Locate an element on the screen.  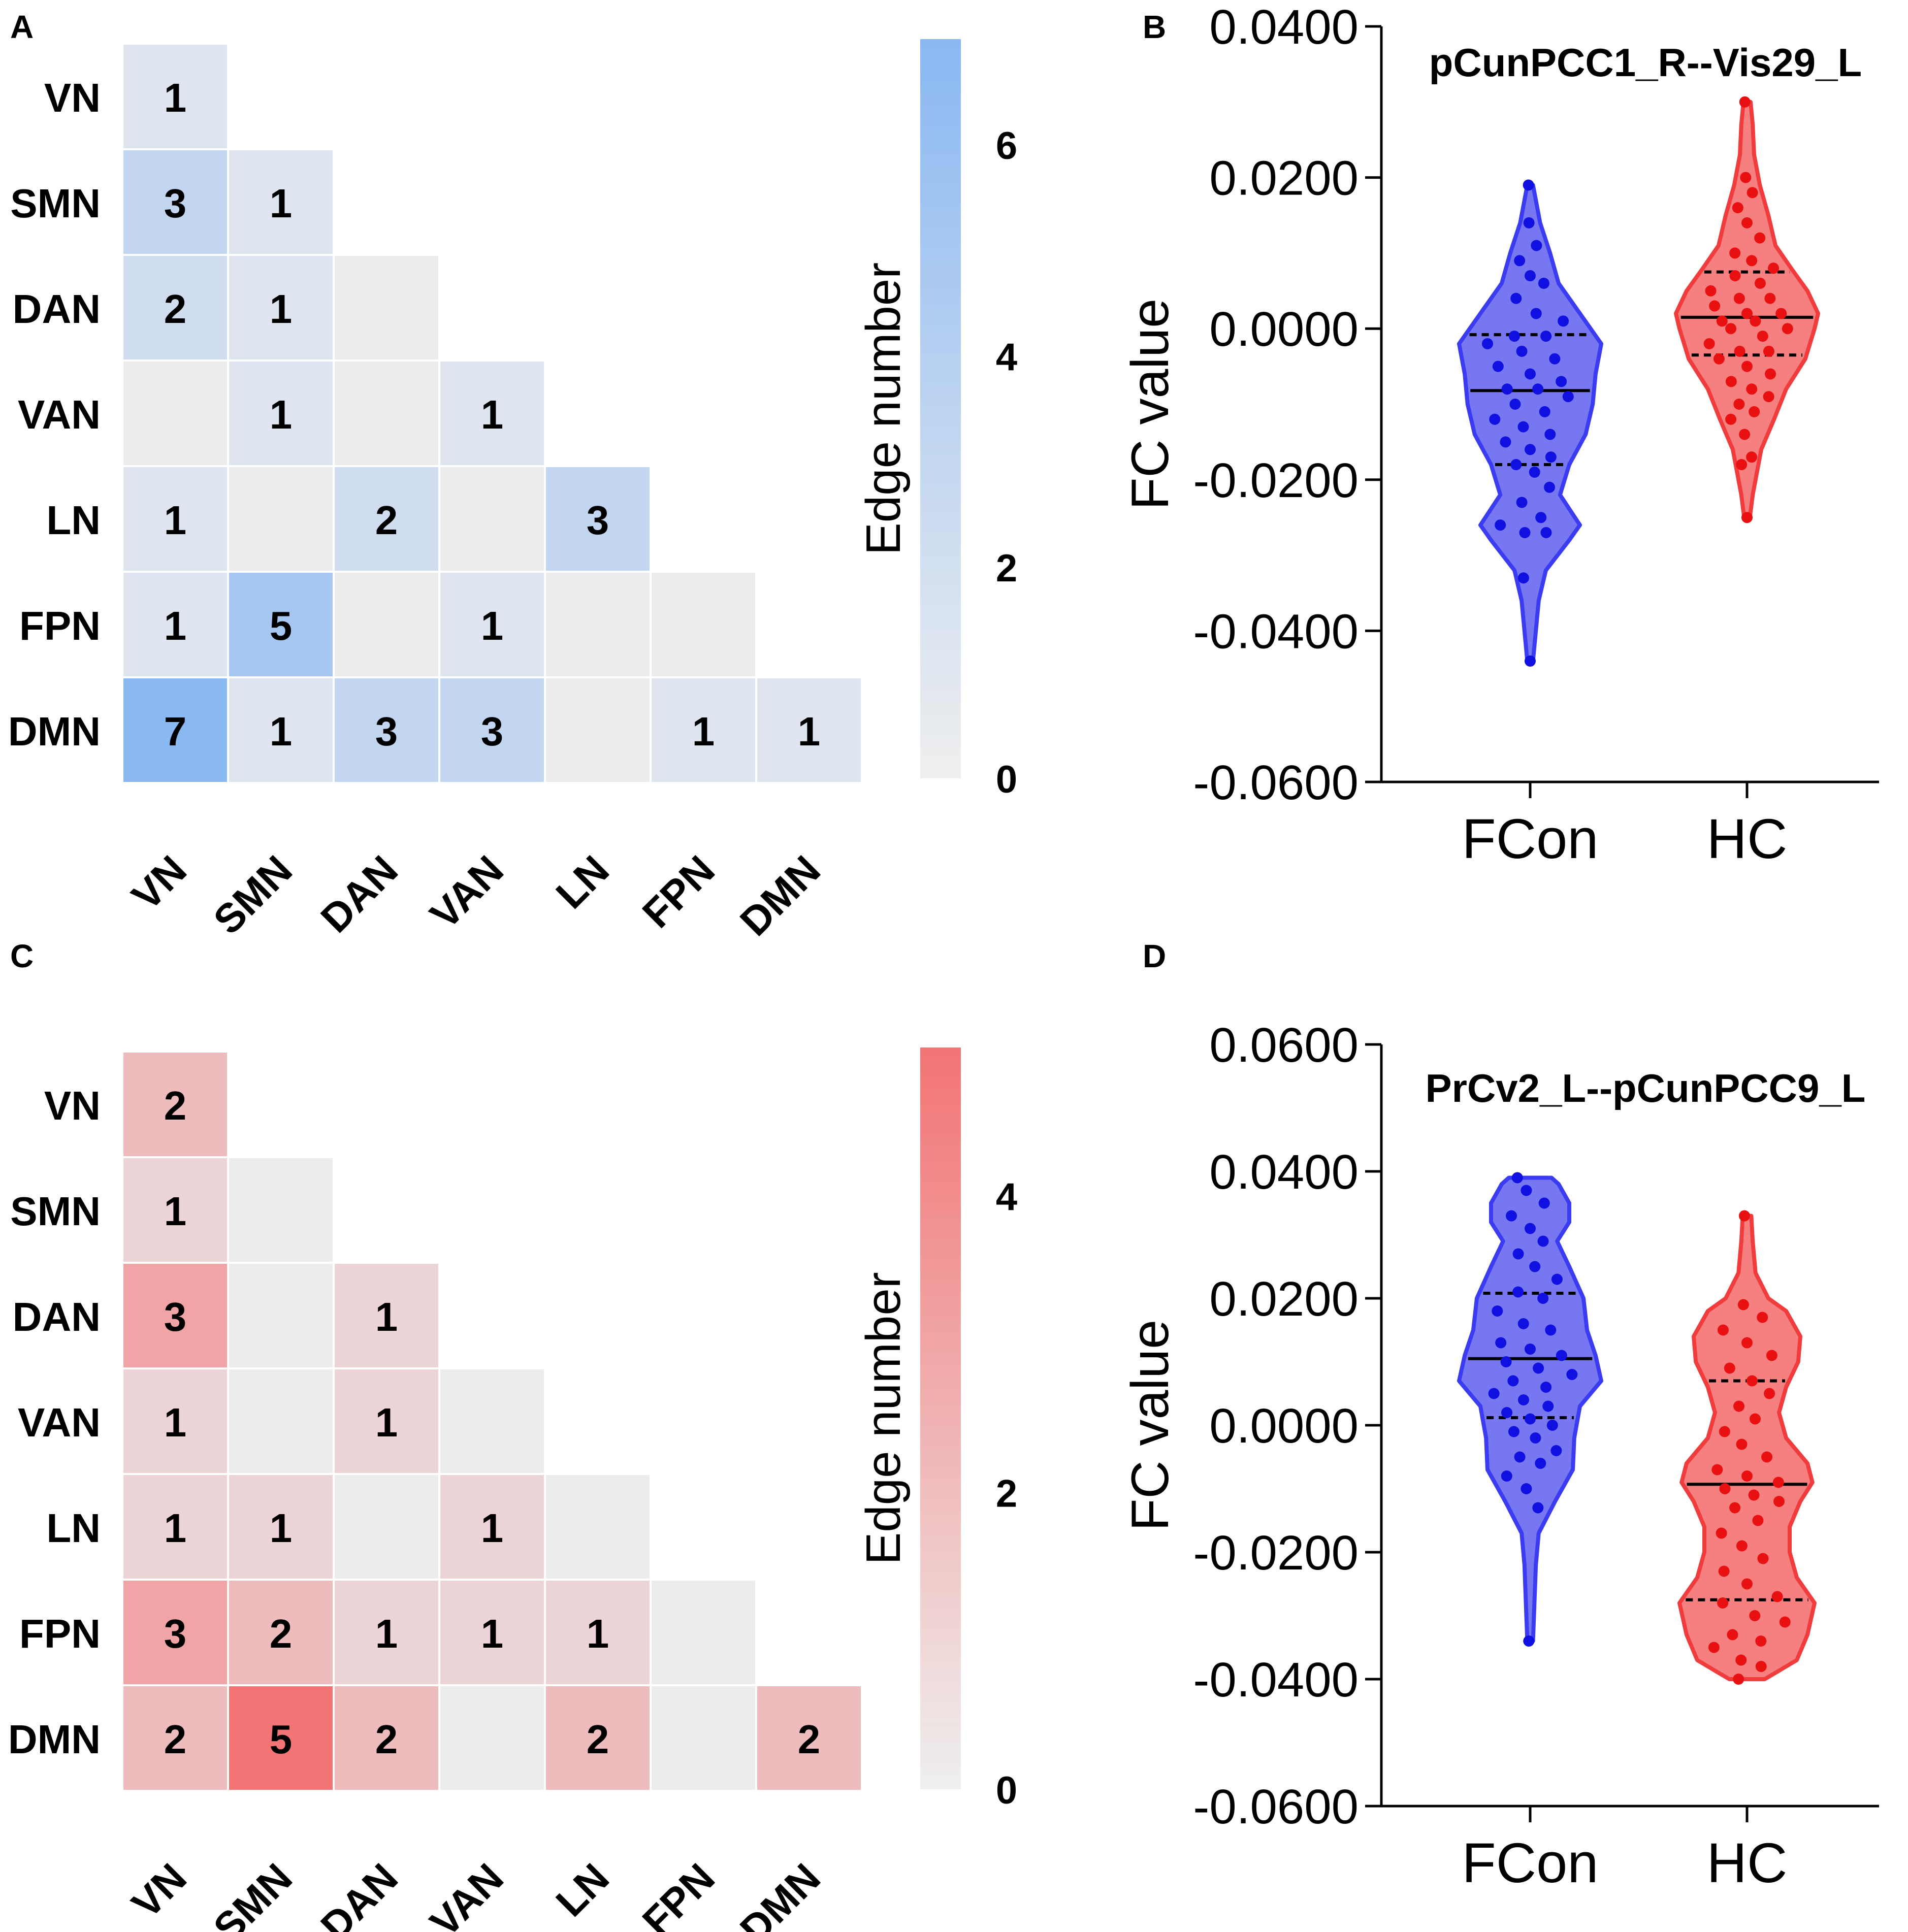
colorbar-tick-label: 0 is located at coordinates (1006, 1790).